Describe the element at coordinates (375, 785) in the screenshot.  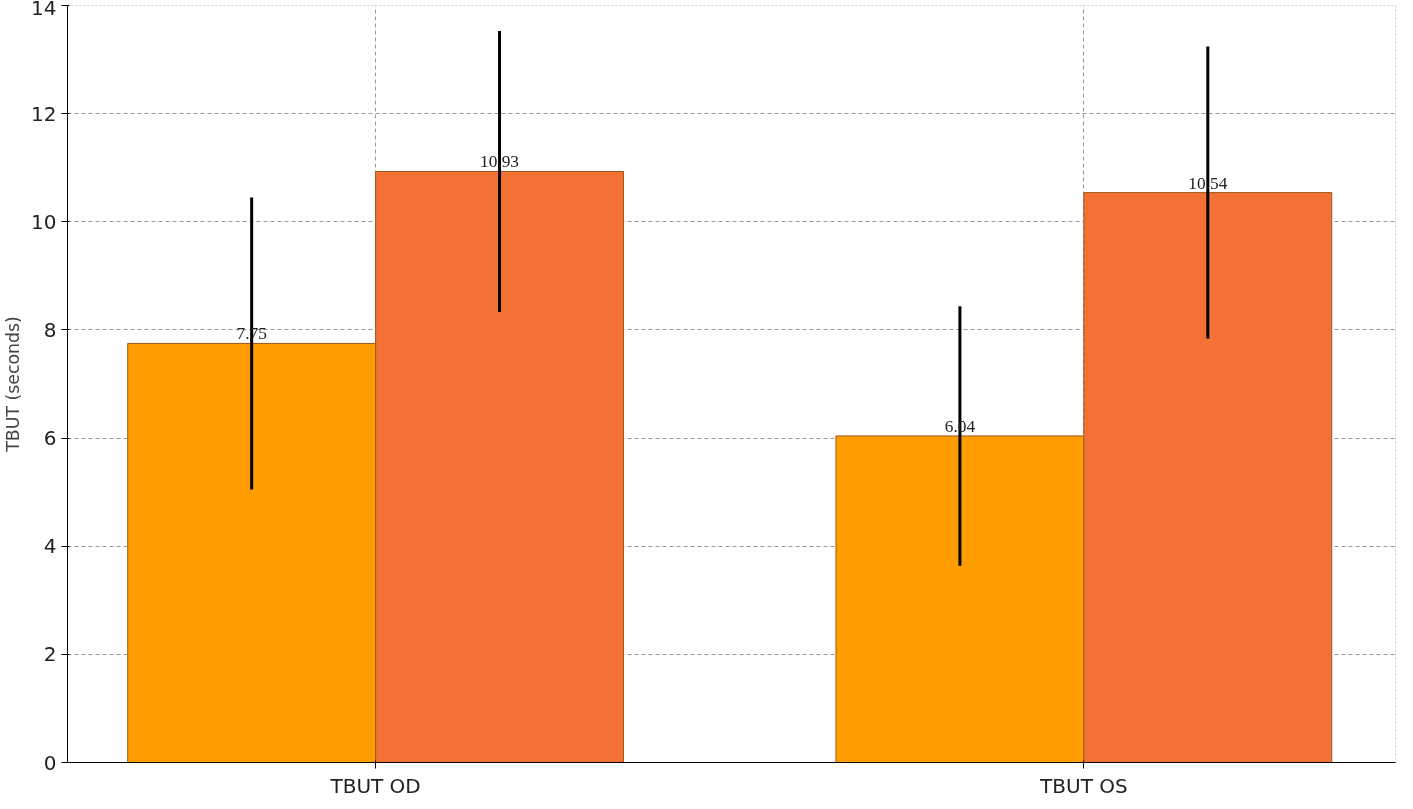
I see `x-tick-label: TBUT OD` at that location.